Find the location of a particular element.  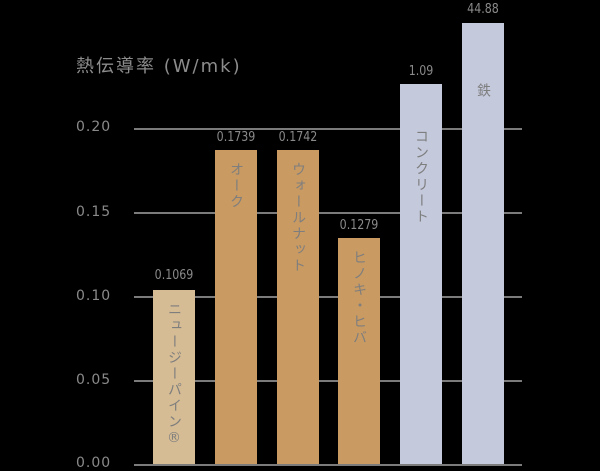

chart-title: 熱伝導率 (W/mk) is located at coordinates (159, 66).